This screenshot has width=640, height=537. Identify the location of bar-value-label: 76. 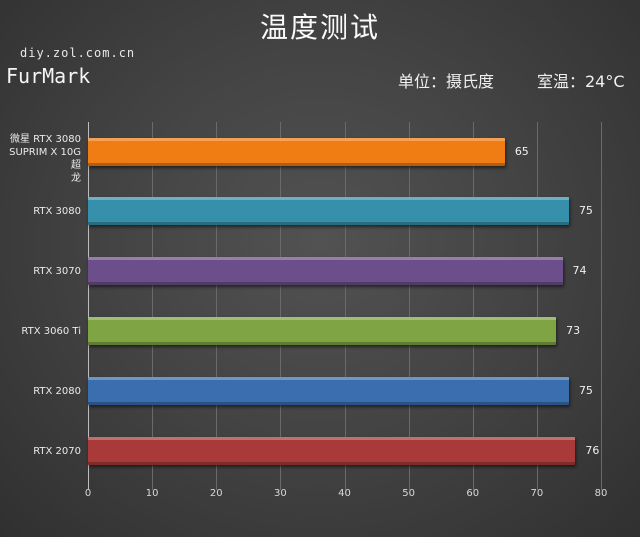
(592, 450).